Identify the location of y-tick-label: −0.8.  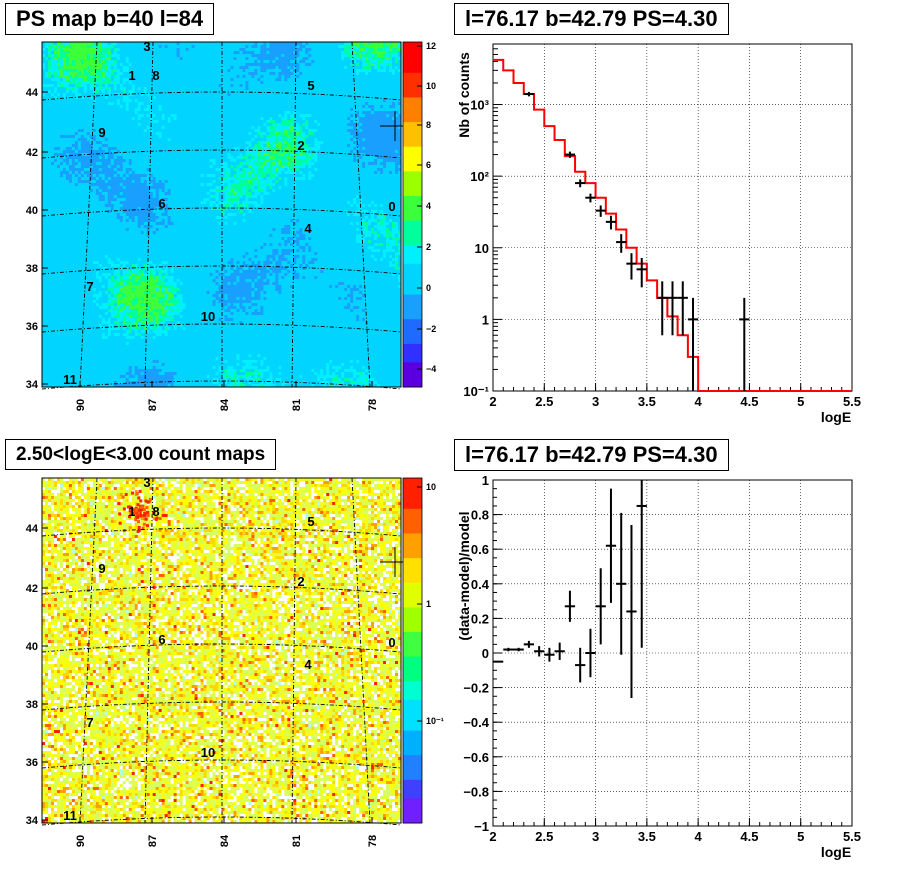
(476, 791).